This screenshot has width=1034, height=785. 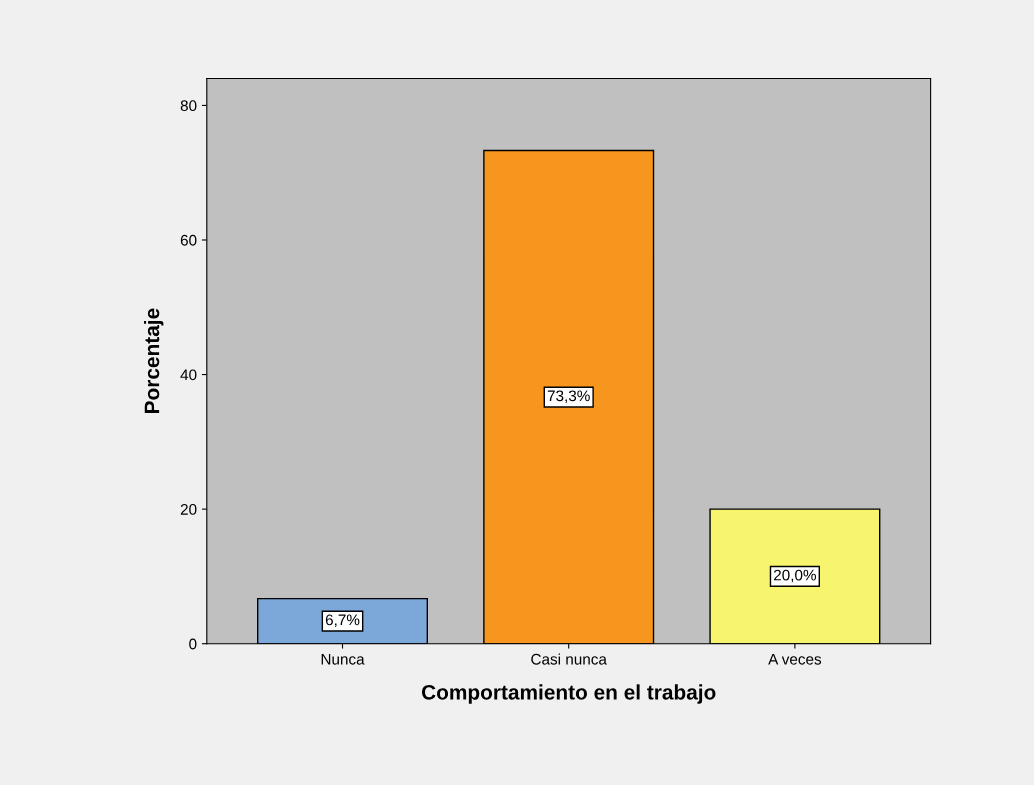 I want to click on x-axis-title: Comportamiento en el trabajo, so click(x=568, y=694).